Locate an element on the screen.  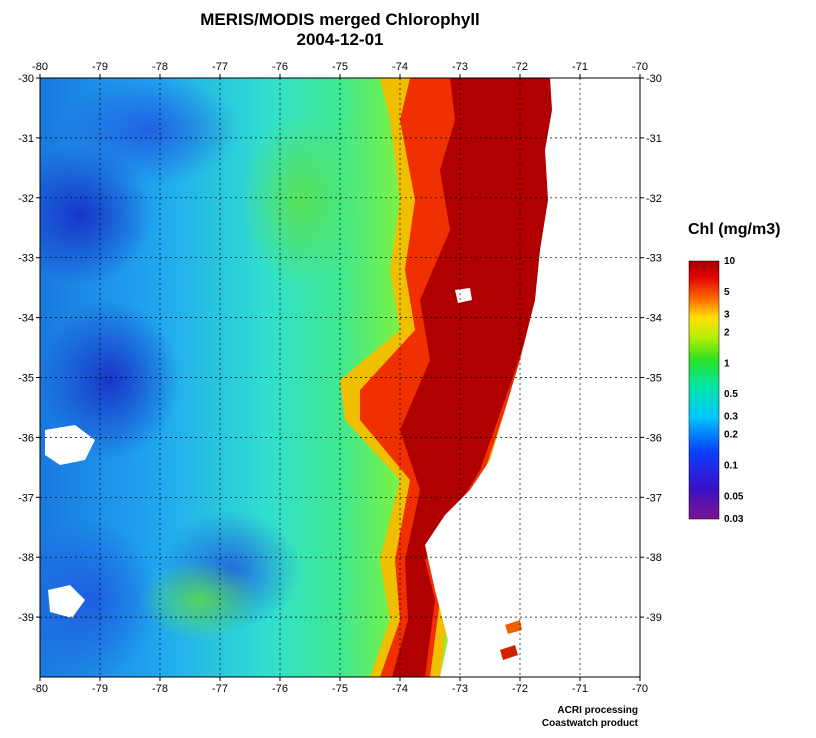
colorbar-label: 10 is located at coordinates (730, 261).